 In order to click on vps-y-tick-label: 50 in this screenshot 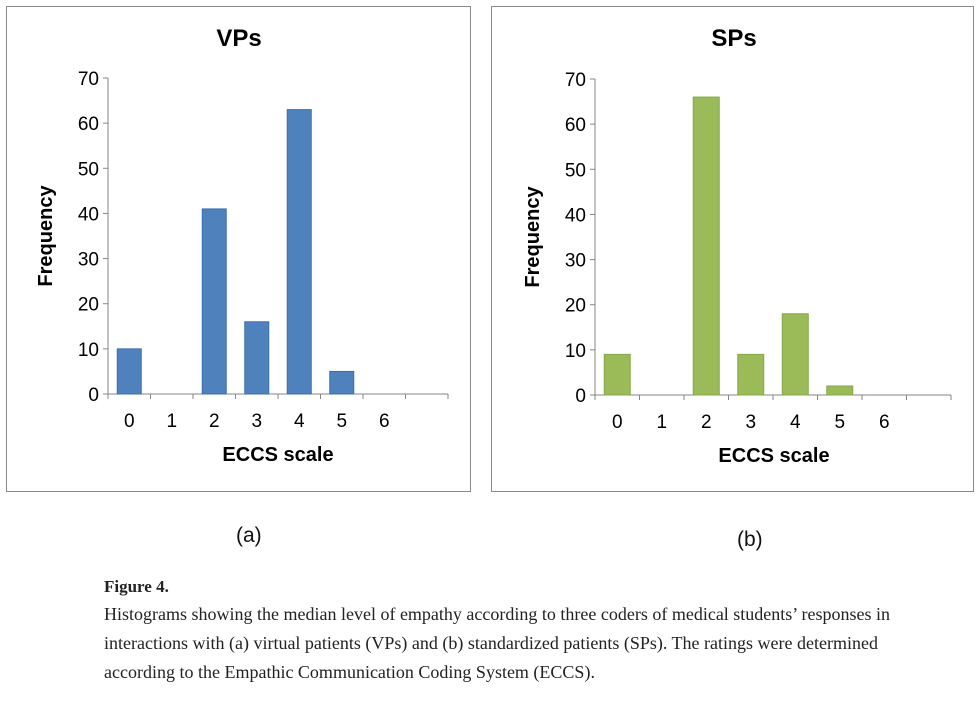, I will do `click(88, 169)`.